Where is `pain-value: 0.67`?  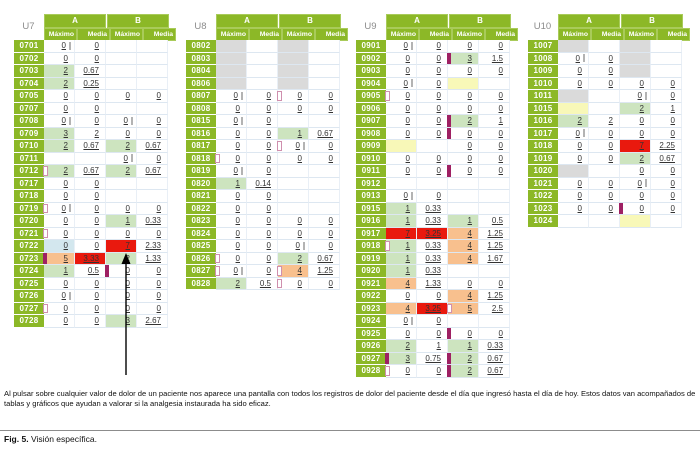
pain-value: 0.67 is located at coordinates (91, 146).